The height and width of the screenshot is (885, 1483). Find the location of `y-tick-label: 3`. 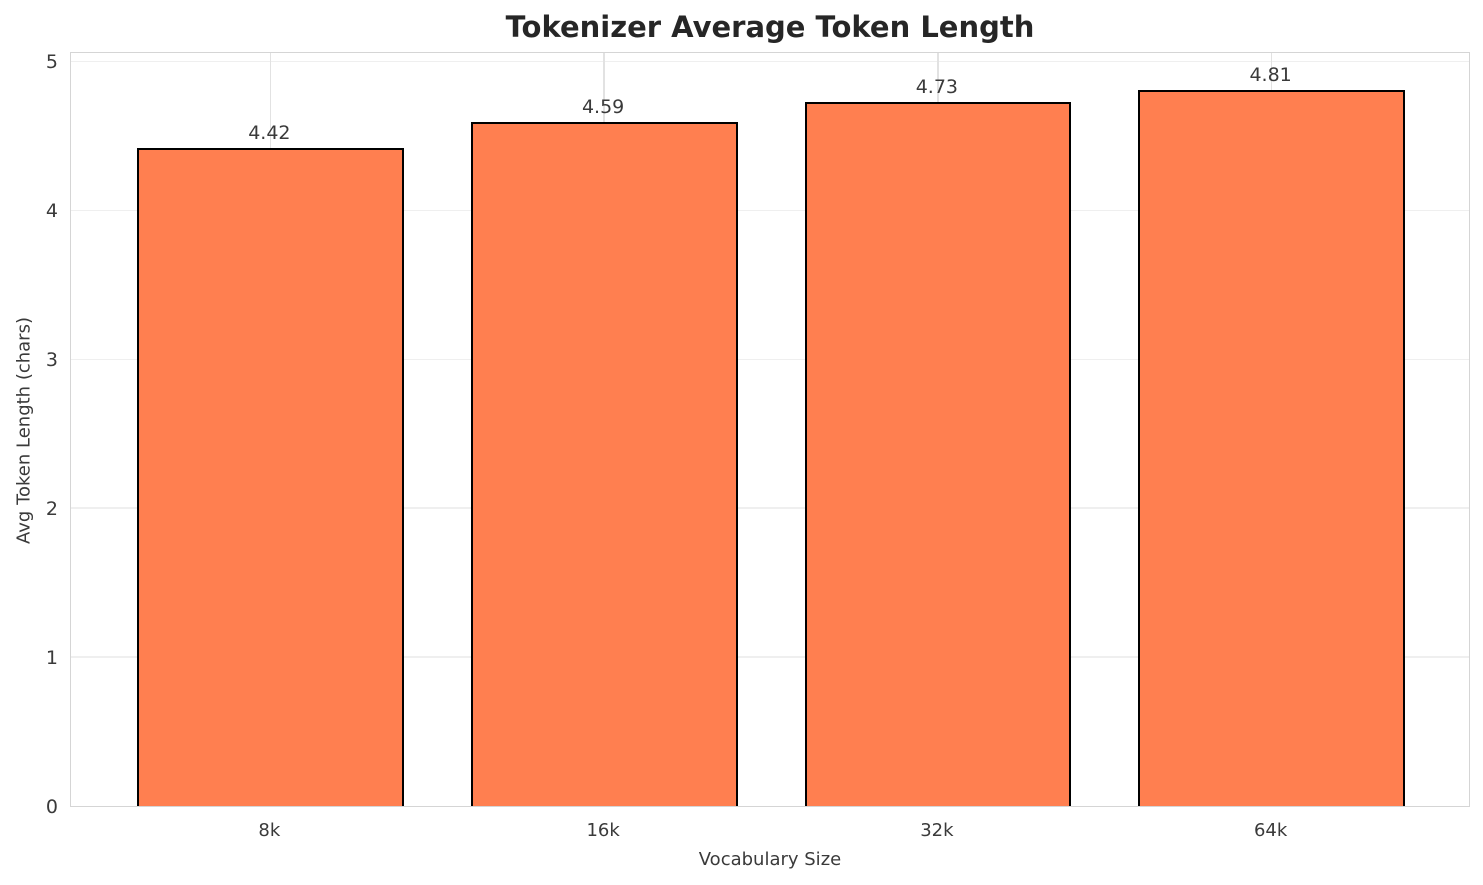

y-tick-label: 3 is located at coordinates (51, 360).